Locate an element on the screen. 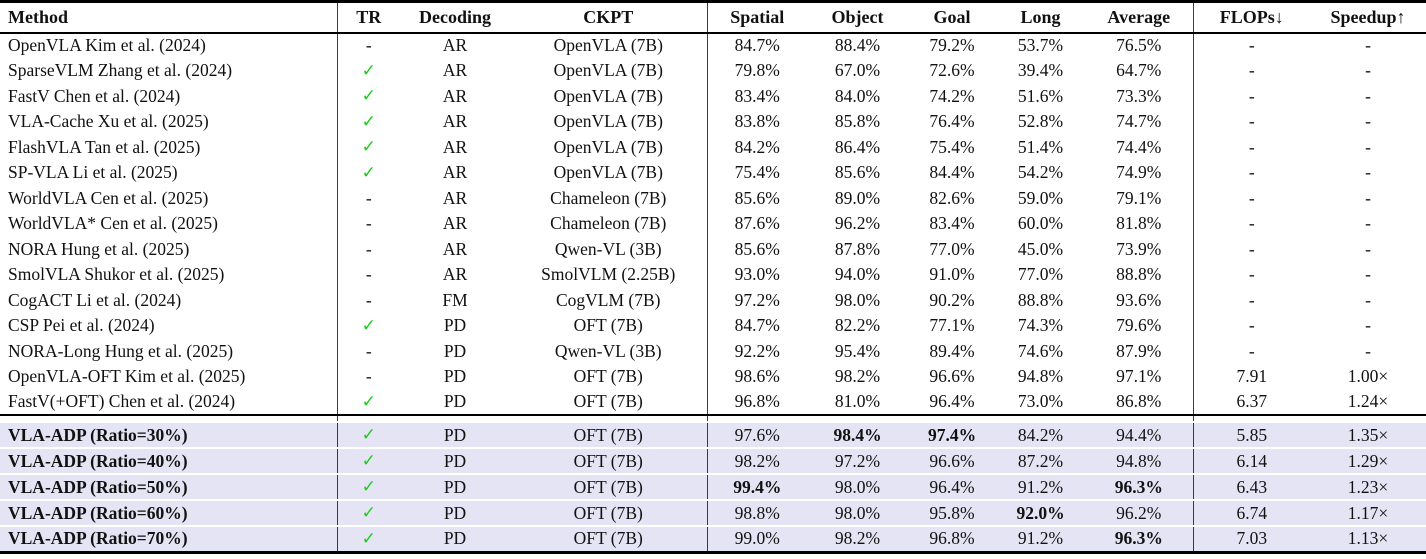  cell-object: 81.0% is located at coordinates (857, 402).